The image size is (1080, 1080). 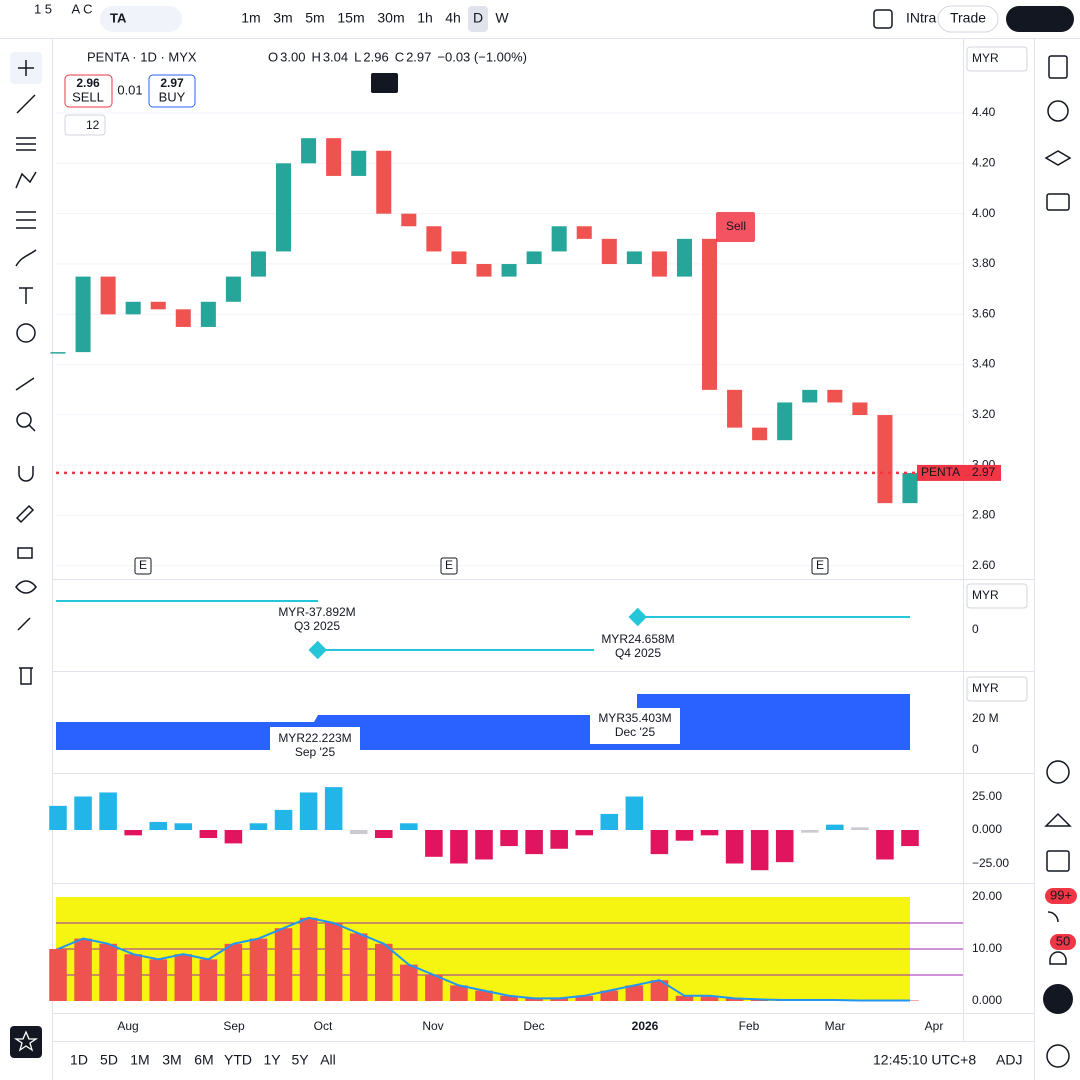 I want to click on buy-label: BUY, so click(x=172, y=96).